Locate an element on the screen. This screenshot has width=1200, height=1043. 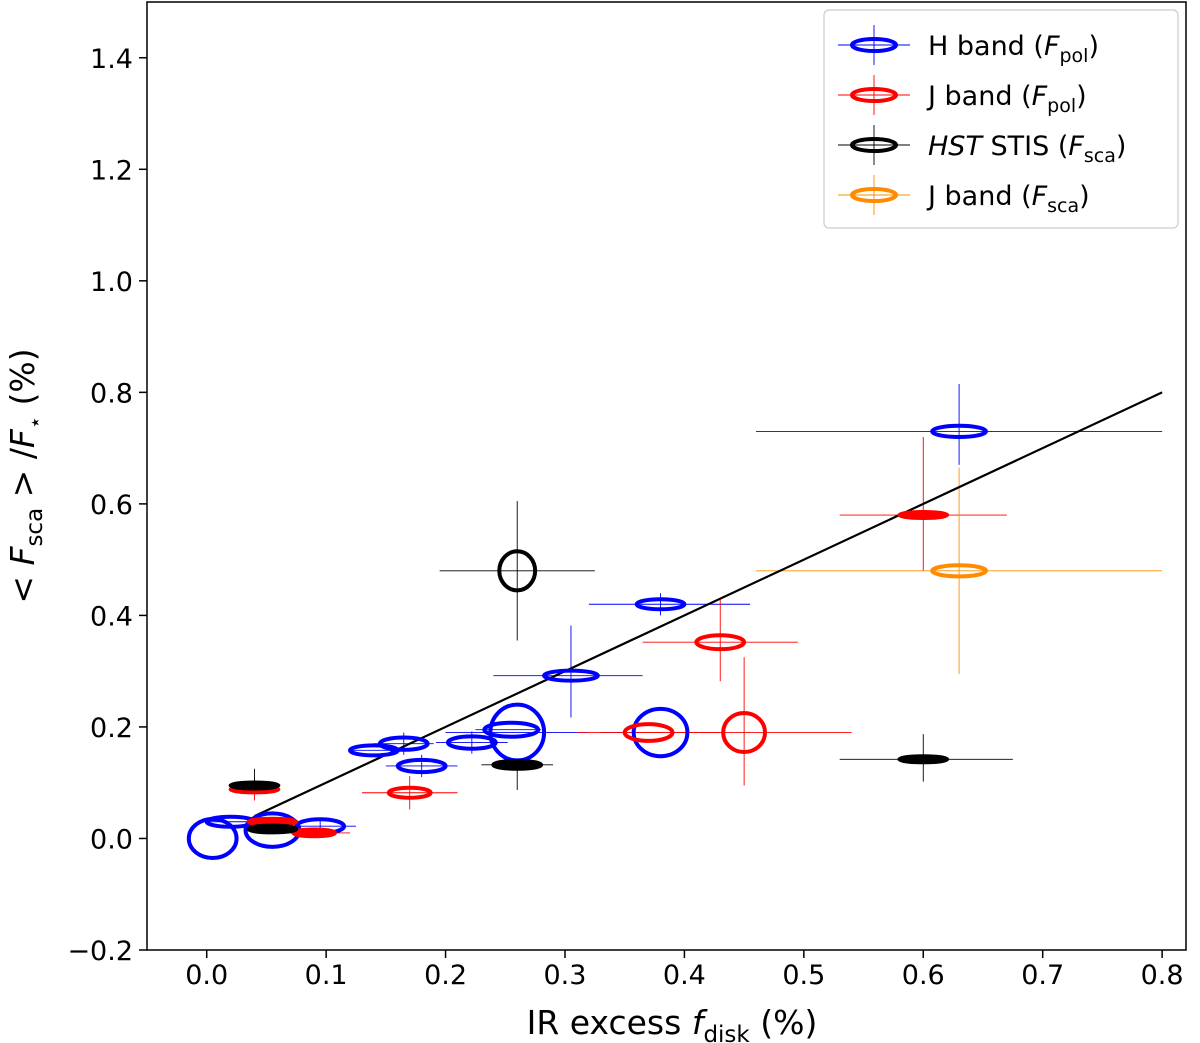
y-tick-label: 0.6 is located at coordinates (111, 505).